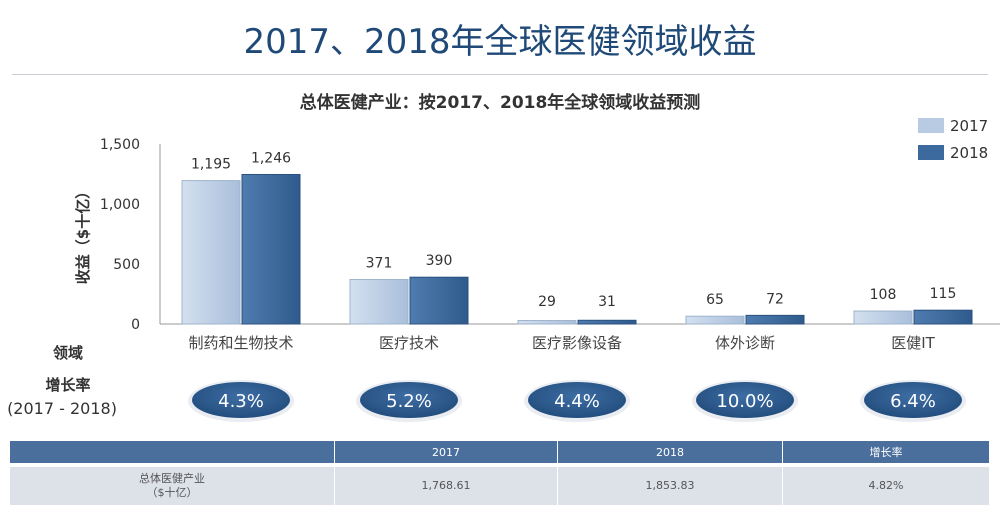  I want to click on growth-period: (2017 - 2018), so click(62, 408).